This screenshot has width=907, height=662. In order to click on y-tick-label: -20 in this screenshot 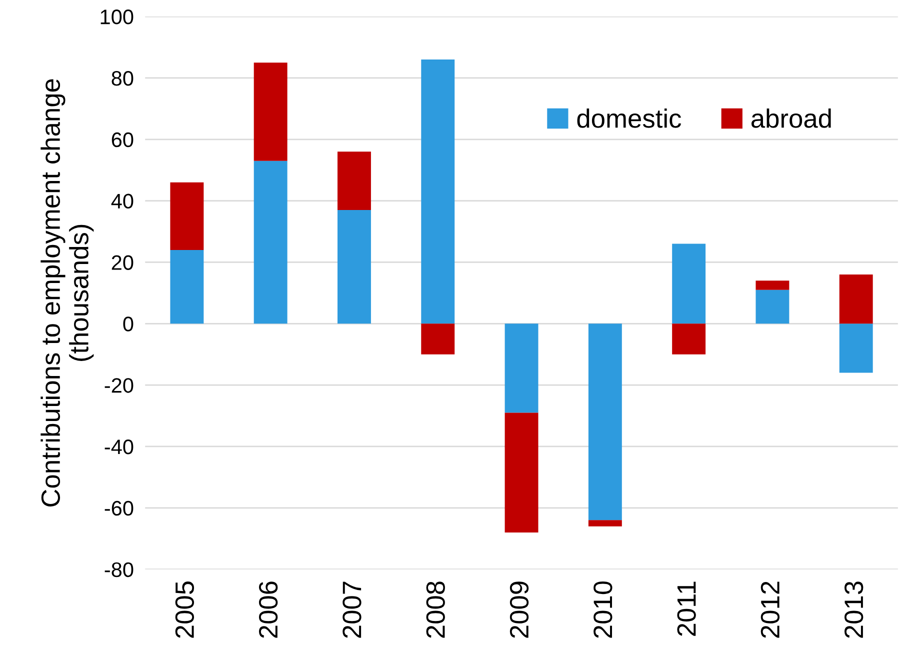, I will do `click(119, 385)`.